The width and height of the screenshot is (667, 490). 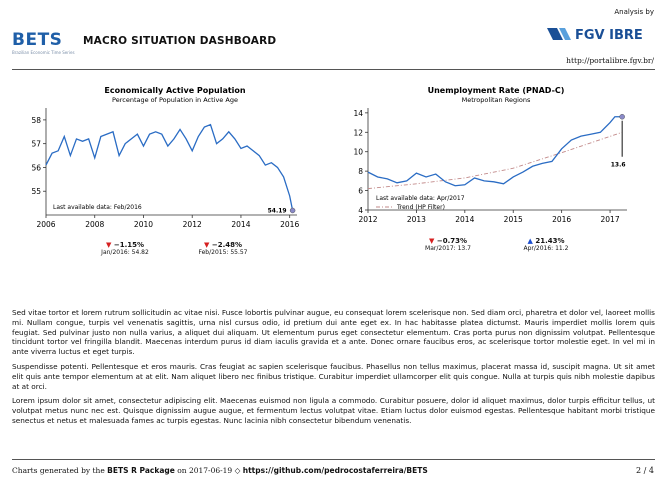 What do you see at coordinates (358, 113) in the screenshot?
I see `y-tick-label: 14` at bounding box center [358, 113].